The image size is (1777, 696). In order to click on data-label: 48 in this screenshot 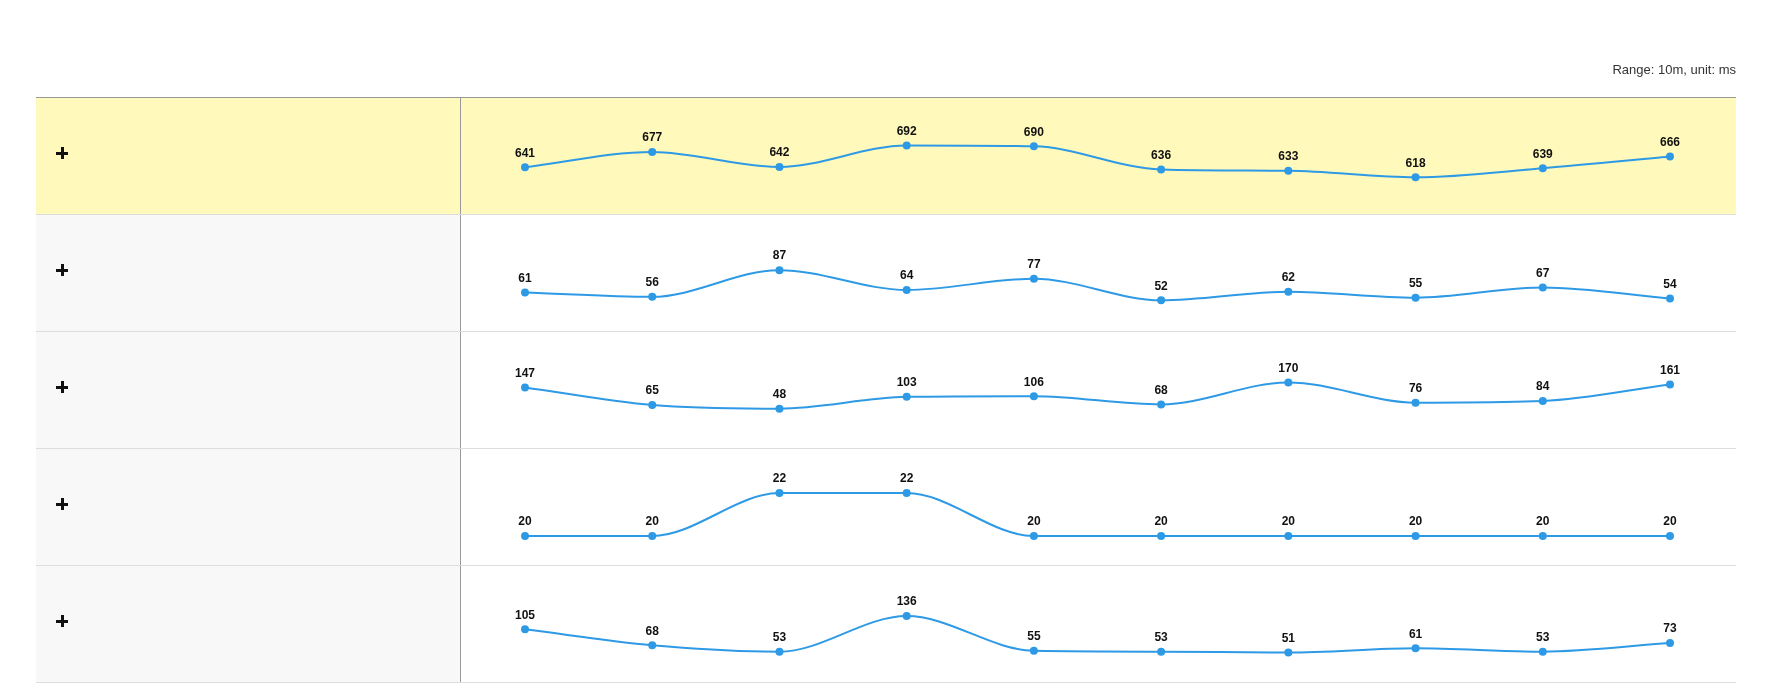, I will do `click(779, 393)`.